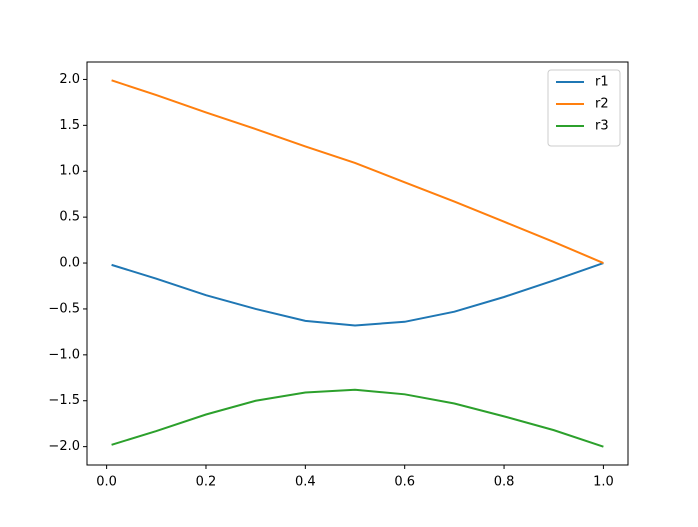  What do you see at coordinates (603, 482) in the screenshot?
I see `x-tick-label: 1.0` at bounding box center [603, 482].